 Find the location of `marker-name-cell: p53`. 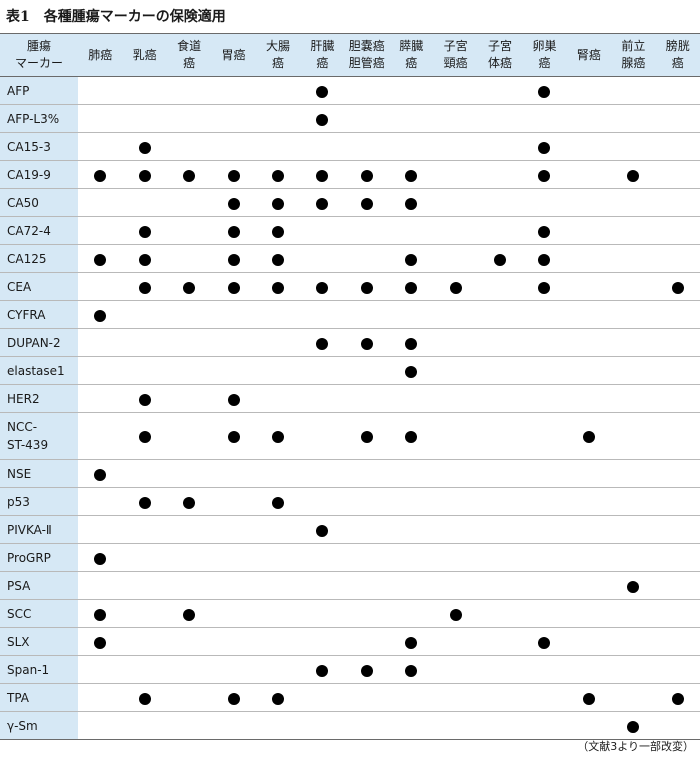

marker-name-cell: p53 is located at coordinates (39, 501).